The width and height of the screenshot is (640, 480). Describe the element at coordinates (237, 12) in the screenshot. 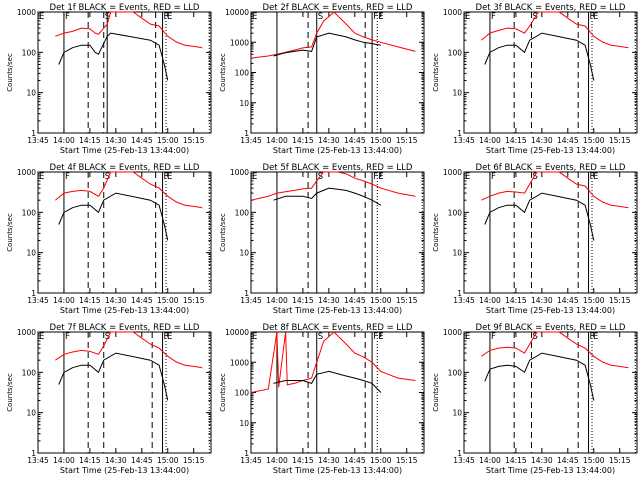

I see `det2-ytick-label: 10000` at that location.